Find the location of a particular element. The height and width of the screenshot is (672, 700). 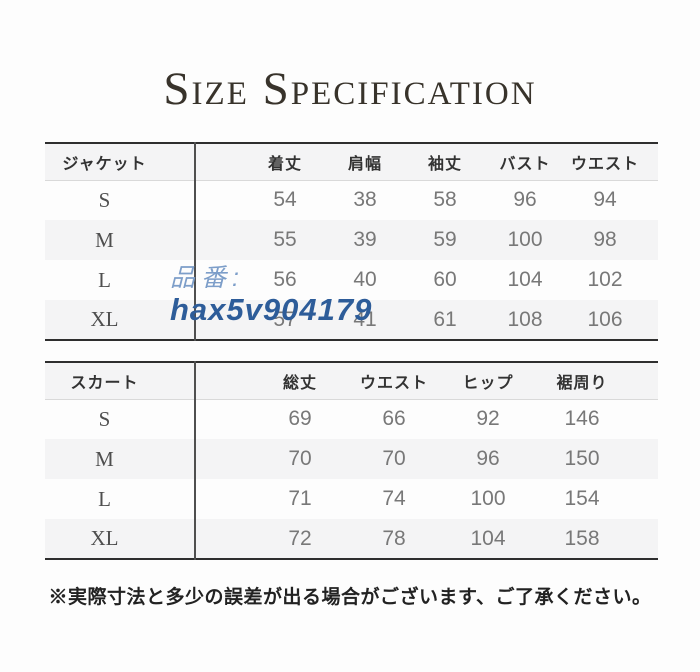

measurement-value: 66 is located at coordinates (394, 419).